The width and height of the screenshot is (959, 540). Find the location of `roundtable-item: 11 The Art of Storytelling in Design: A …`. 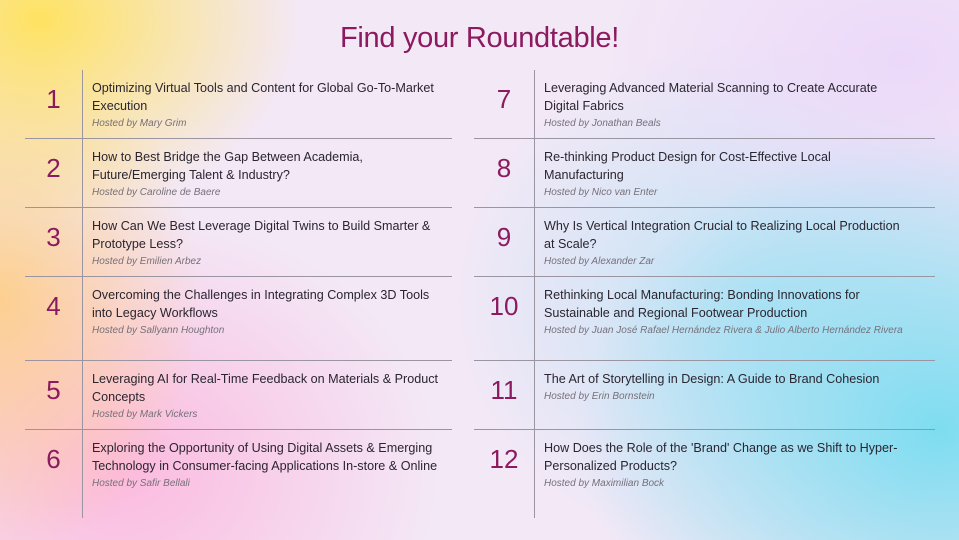

roundtable-item: 11 The Art of Storytelling in Design: A … is located at coordinates (704, 395).